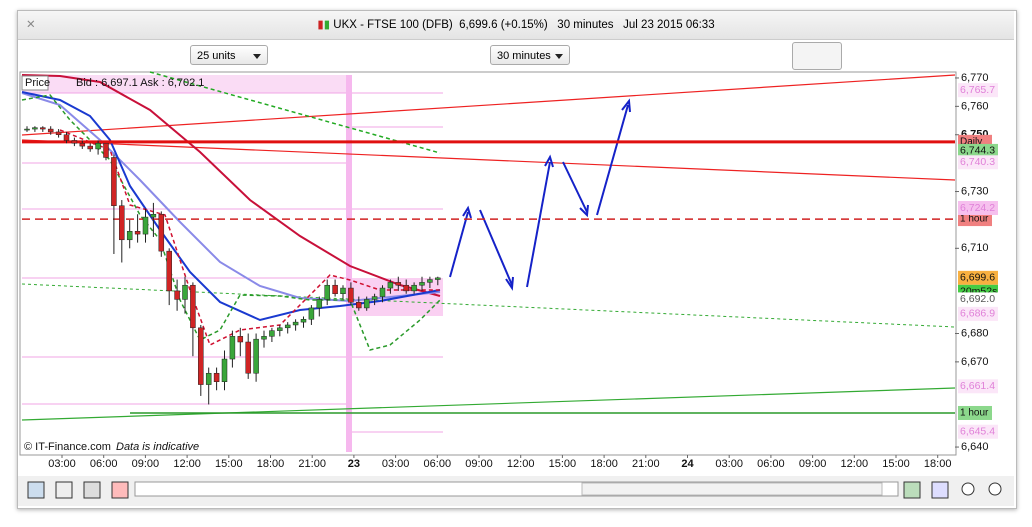 Image resolution: width=1032 pixels, height=527 pixels. What do you see at coordinates (35, 83) in the screenshot?
I see `price-button` at bounding box center [35, 83].